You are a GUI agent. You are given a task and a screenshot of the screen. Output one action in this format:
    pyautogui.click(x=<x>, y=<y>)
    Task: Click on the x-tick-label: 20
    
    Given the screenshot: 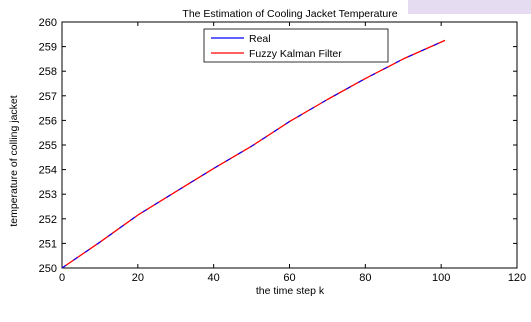 What is the action you would take?
    pyautogui.click(x=138, y=278)
    